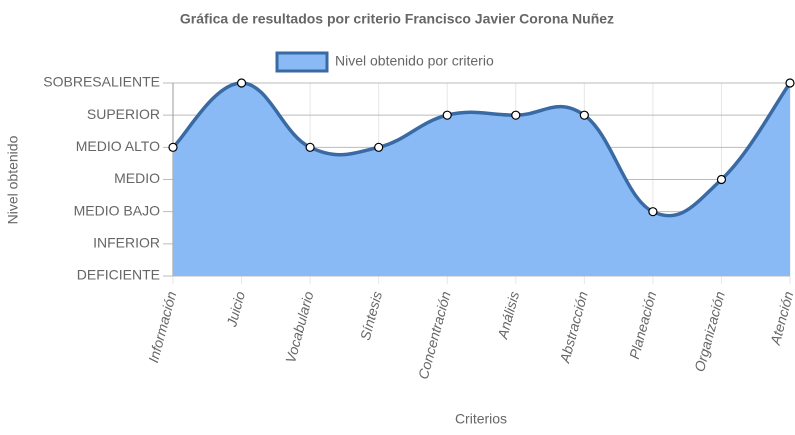  I want to click on y-axis-title: Nivel obtenido, so click(13, 179).